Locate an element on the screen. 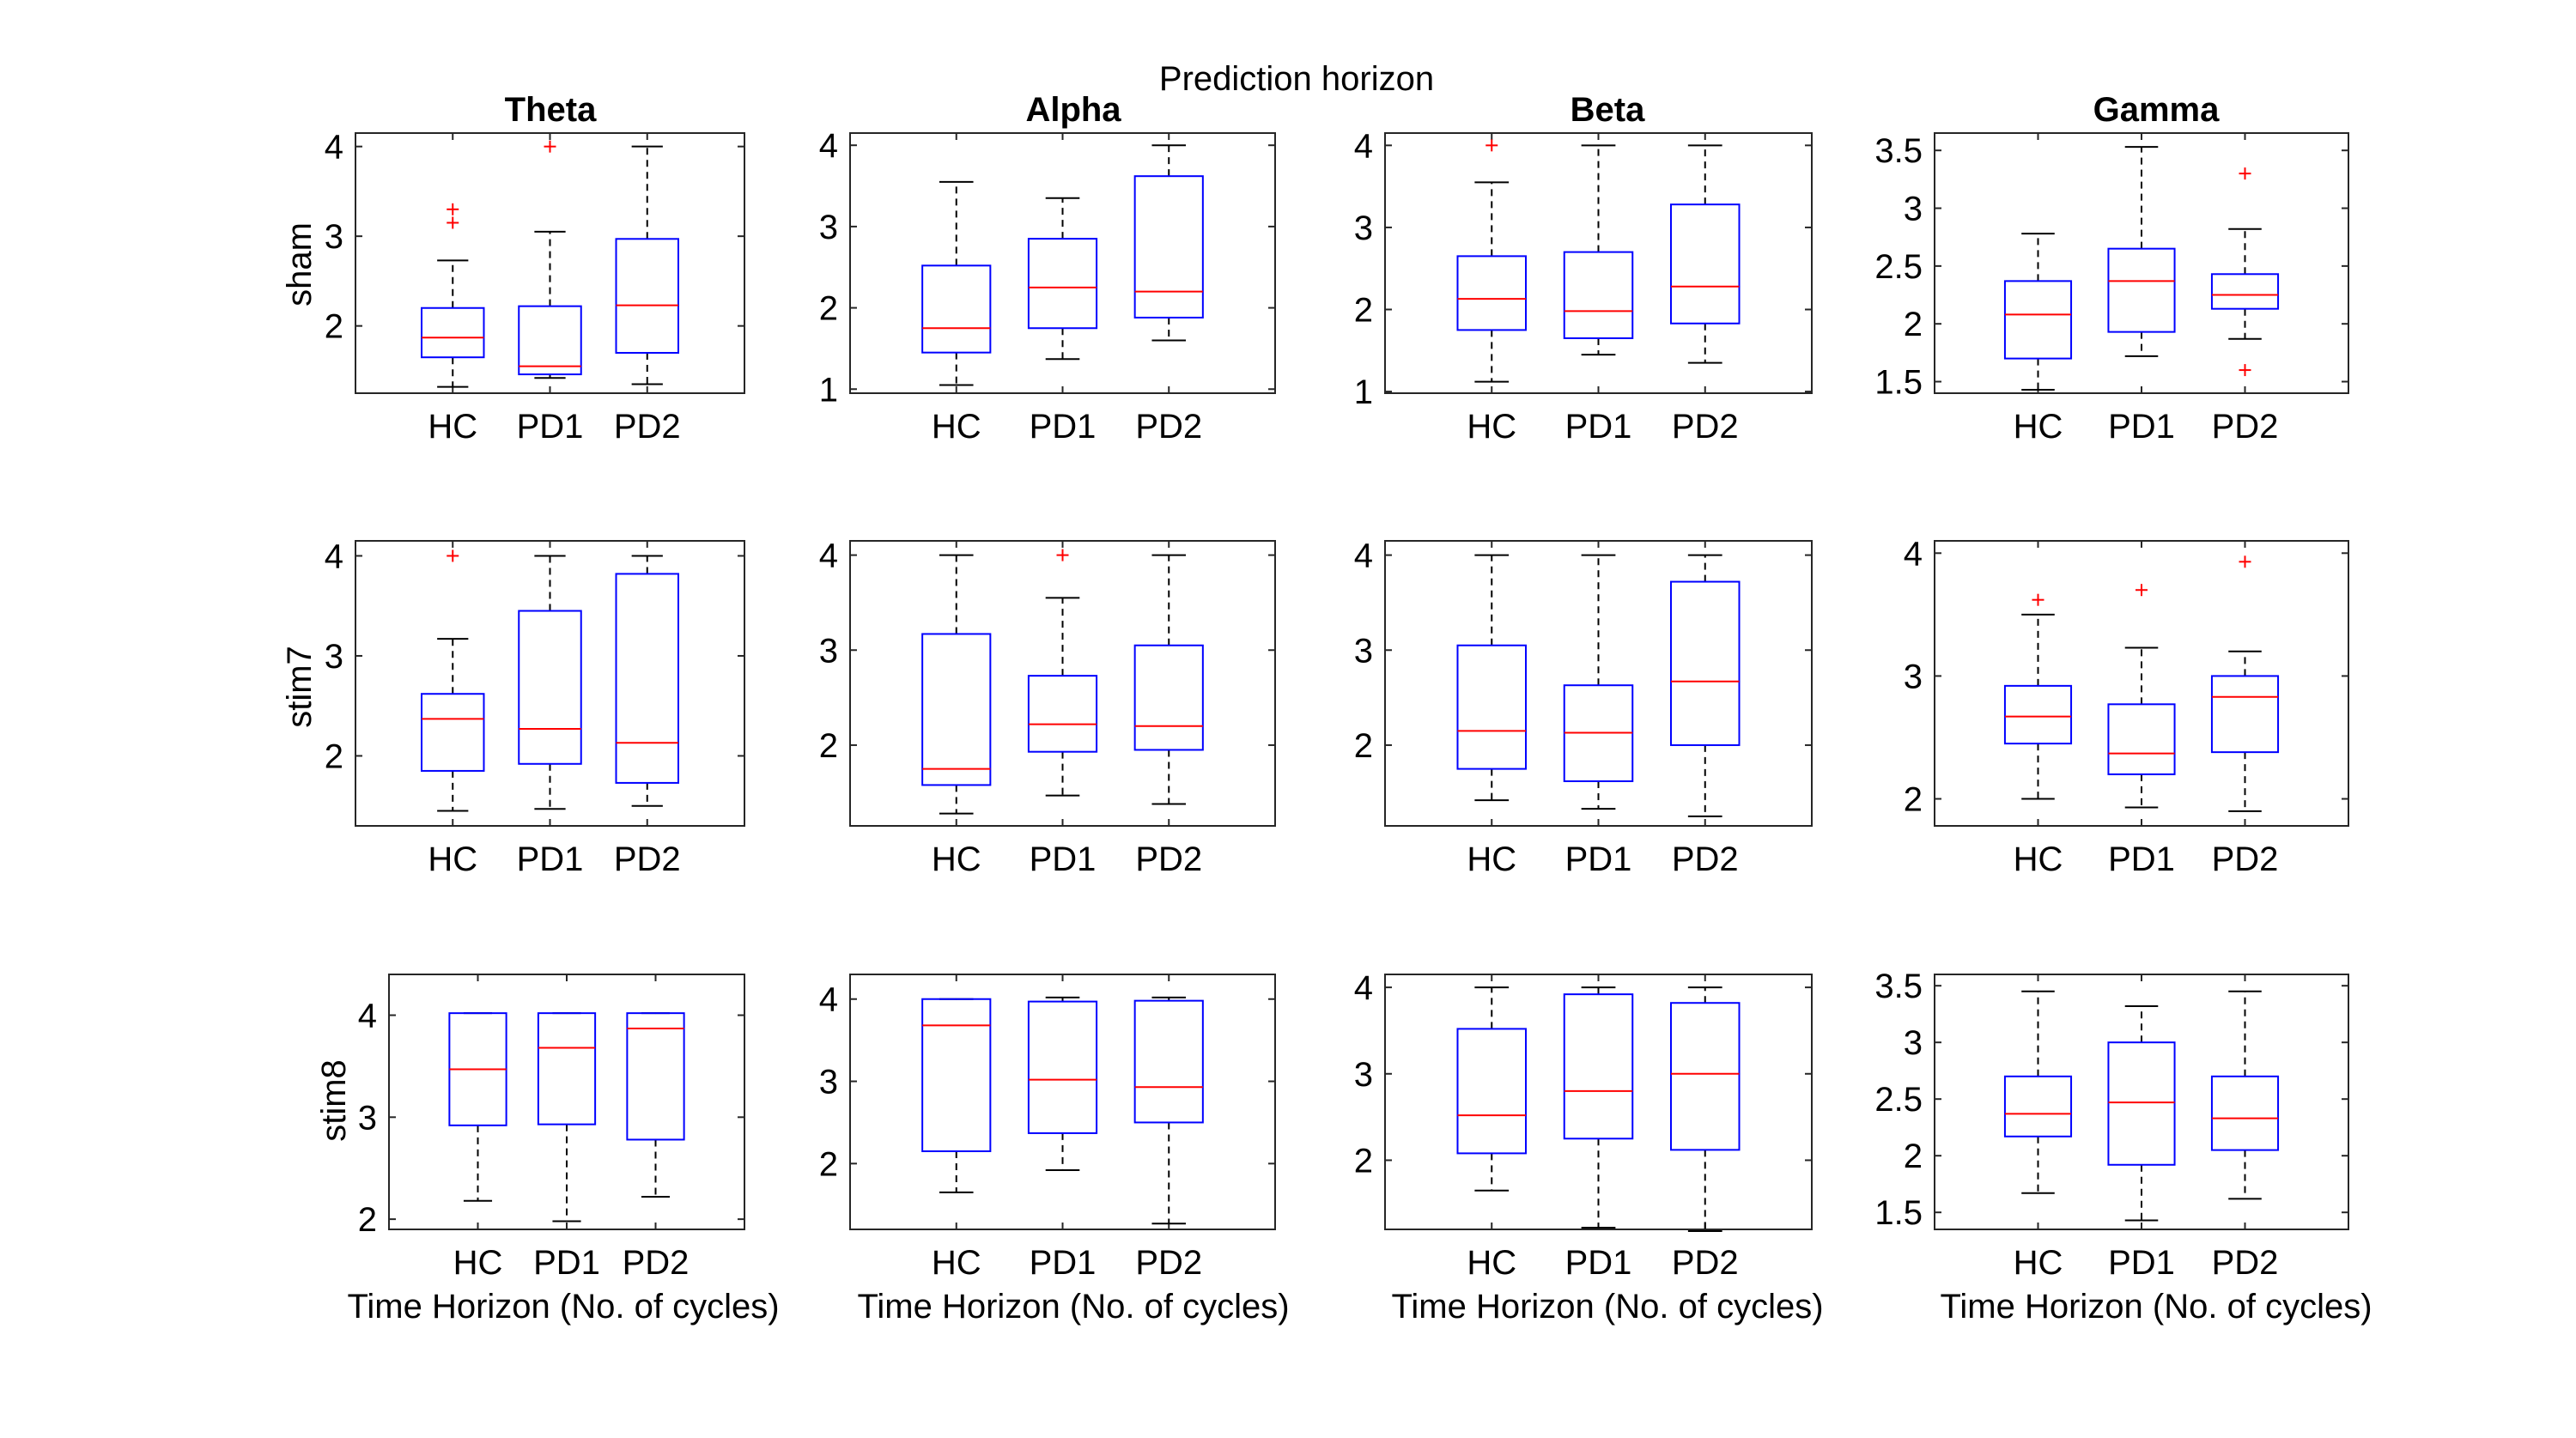  panel-stim7-gamma: 2 3 4 HC PD1 PD2 is located at coordinates (2126, 706).